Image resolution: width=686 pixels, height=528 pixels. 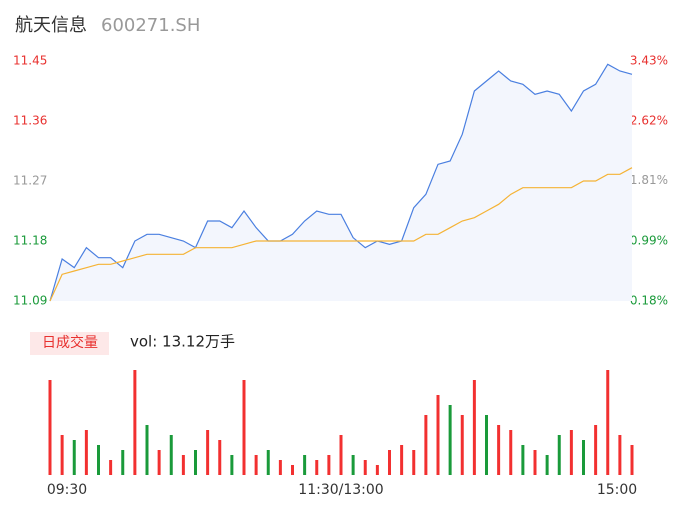 What do you see at coordinates (617, 490) in the screenshot?
I see `x-tick-label: 15:00` at bounding box center [617, 490].